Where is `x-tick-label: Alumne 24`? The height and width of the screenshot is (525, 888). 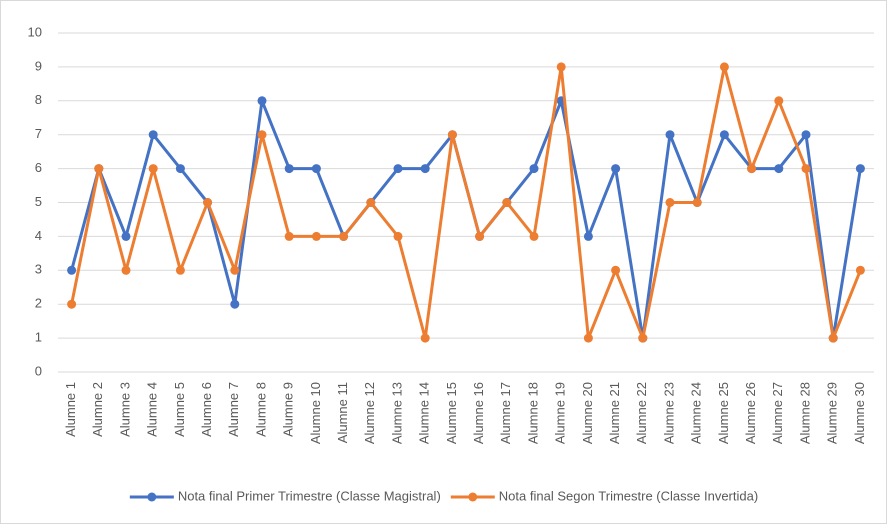
x-tick-label: Alumne 24 is located at coordinates (696, 413).